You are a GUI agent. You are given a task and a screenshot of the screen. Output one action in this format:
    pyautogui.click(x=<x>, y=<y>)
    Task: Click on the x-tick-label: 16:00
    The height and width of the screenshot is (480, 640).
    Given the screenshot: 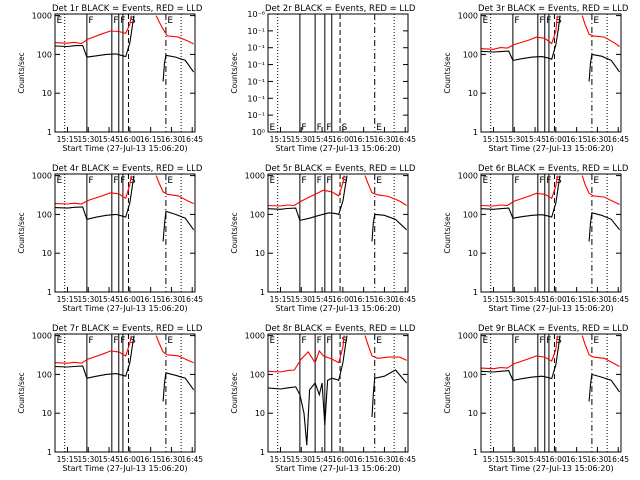 What is the action you would take?
    pyautogui.click(x=343, y=459)
    